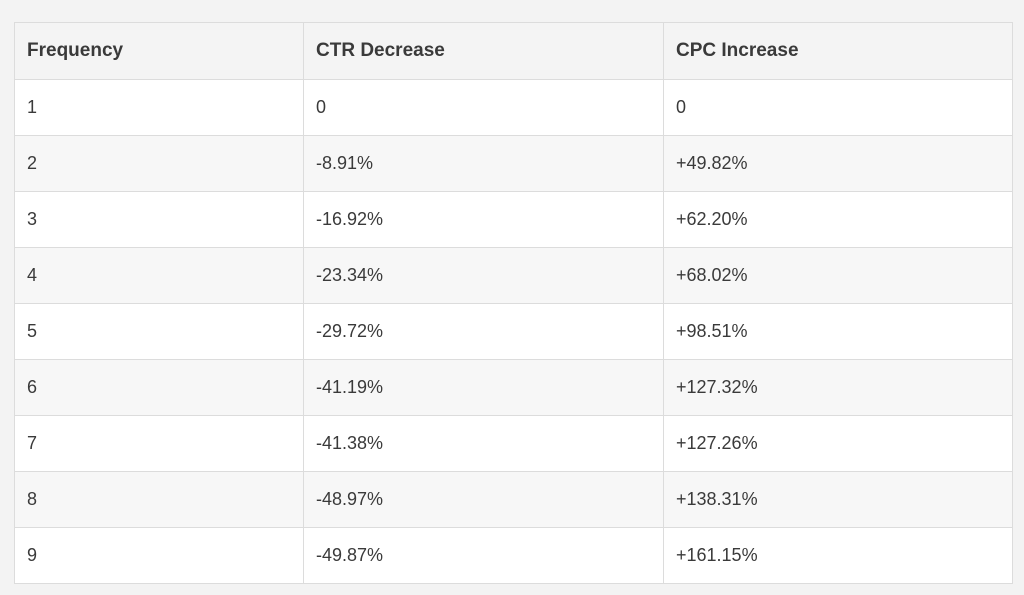  I want to click on cell-cpc-increase: +127.26%, so click(838, 443).